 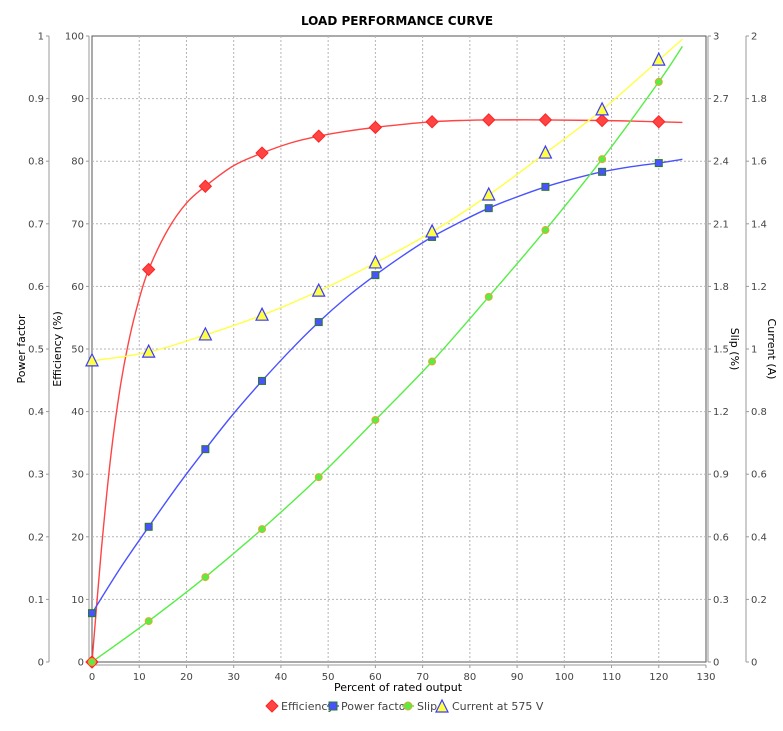 I want to click on x-tick-label: 110, so click(x=611, y=677).